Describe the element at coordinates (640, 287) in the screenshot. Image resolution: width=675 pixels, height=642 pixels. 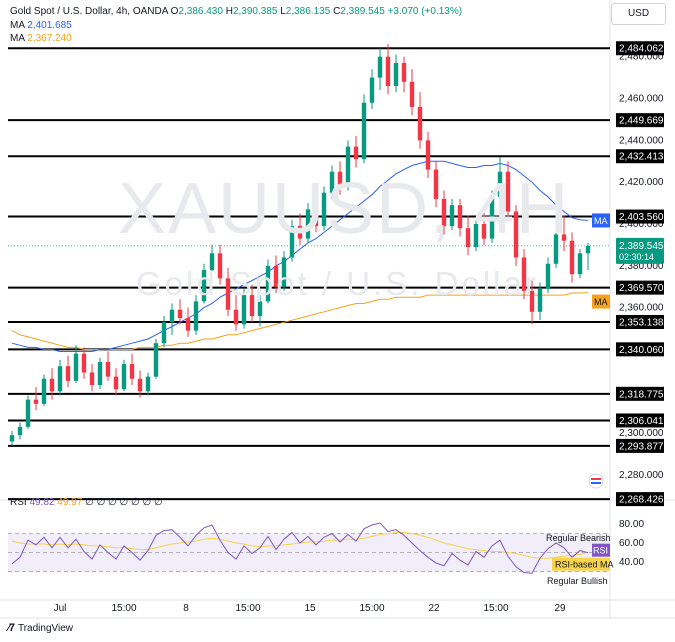
I see `level-label: 2,369.570` at that location.